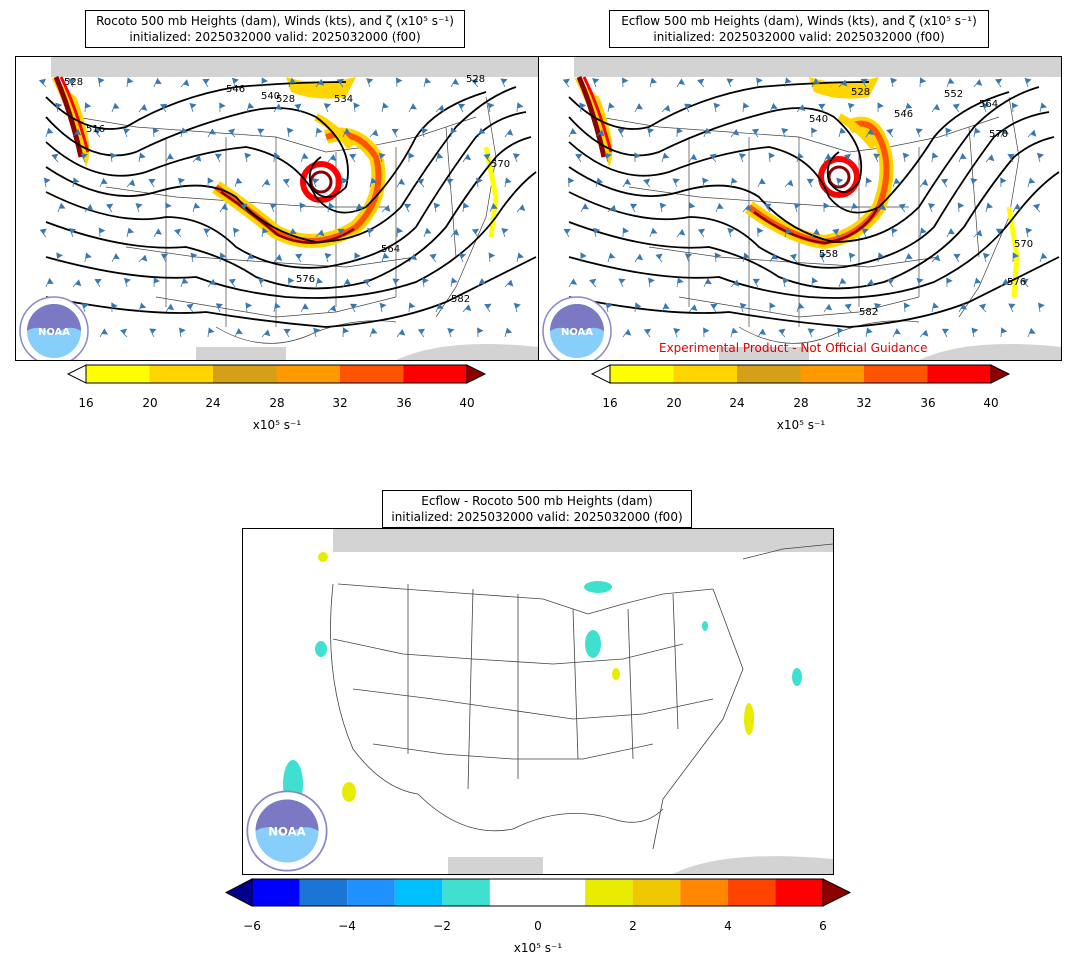  I want to click on svg-text: NOAA, so click(286, 832).